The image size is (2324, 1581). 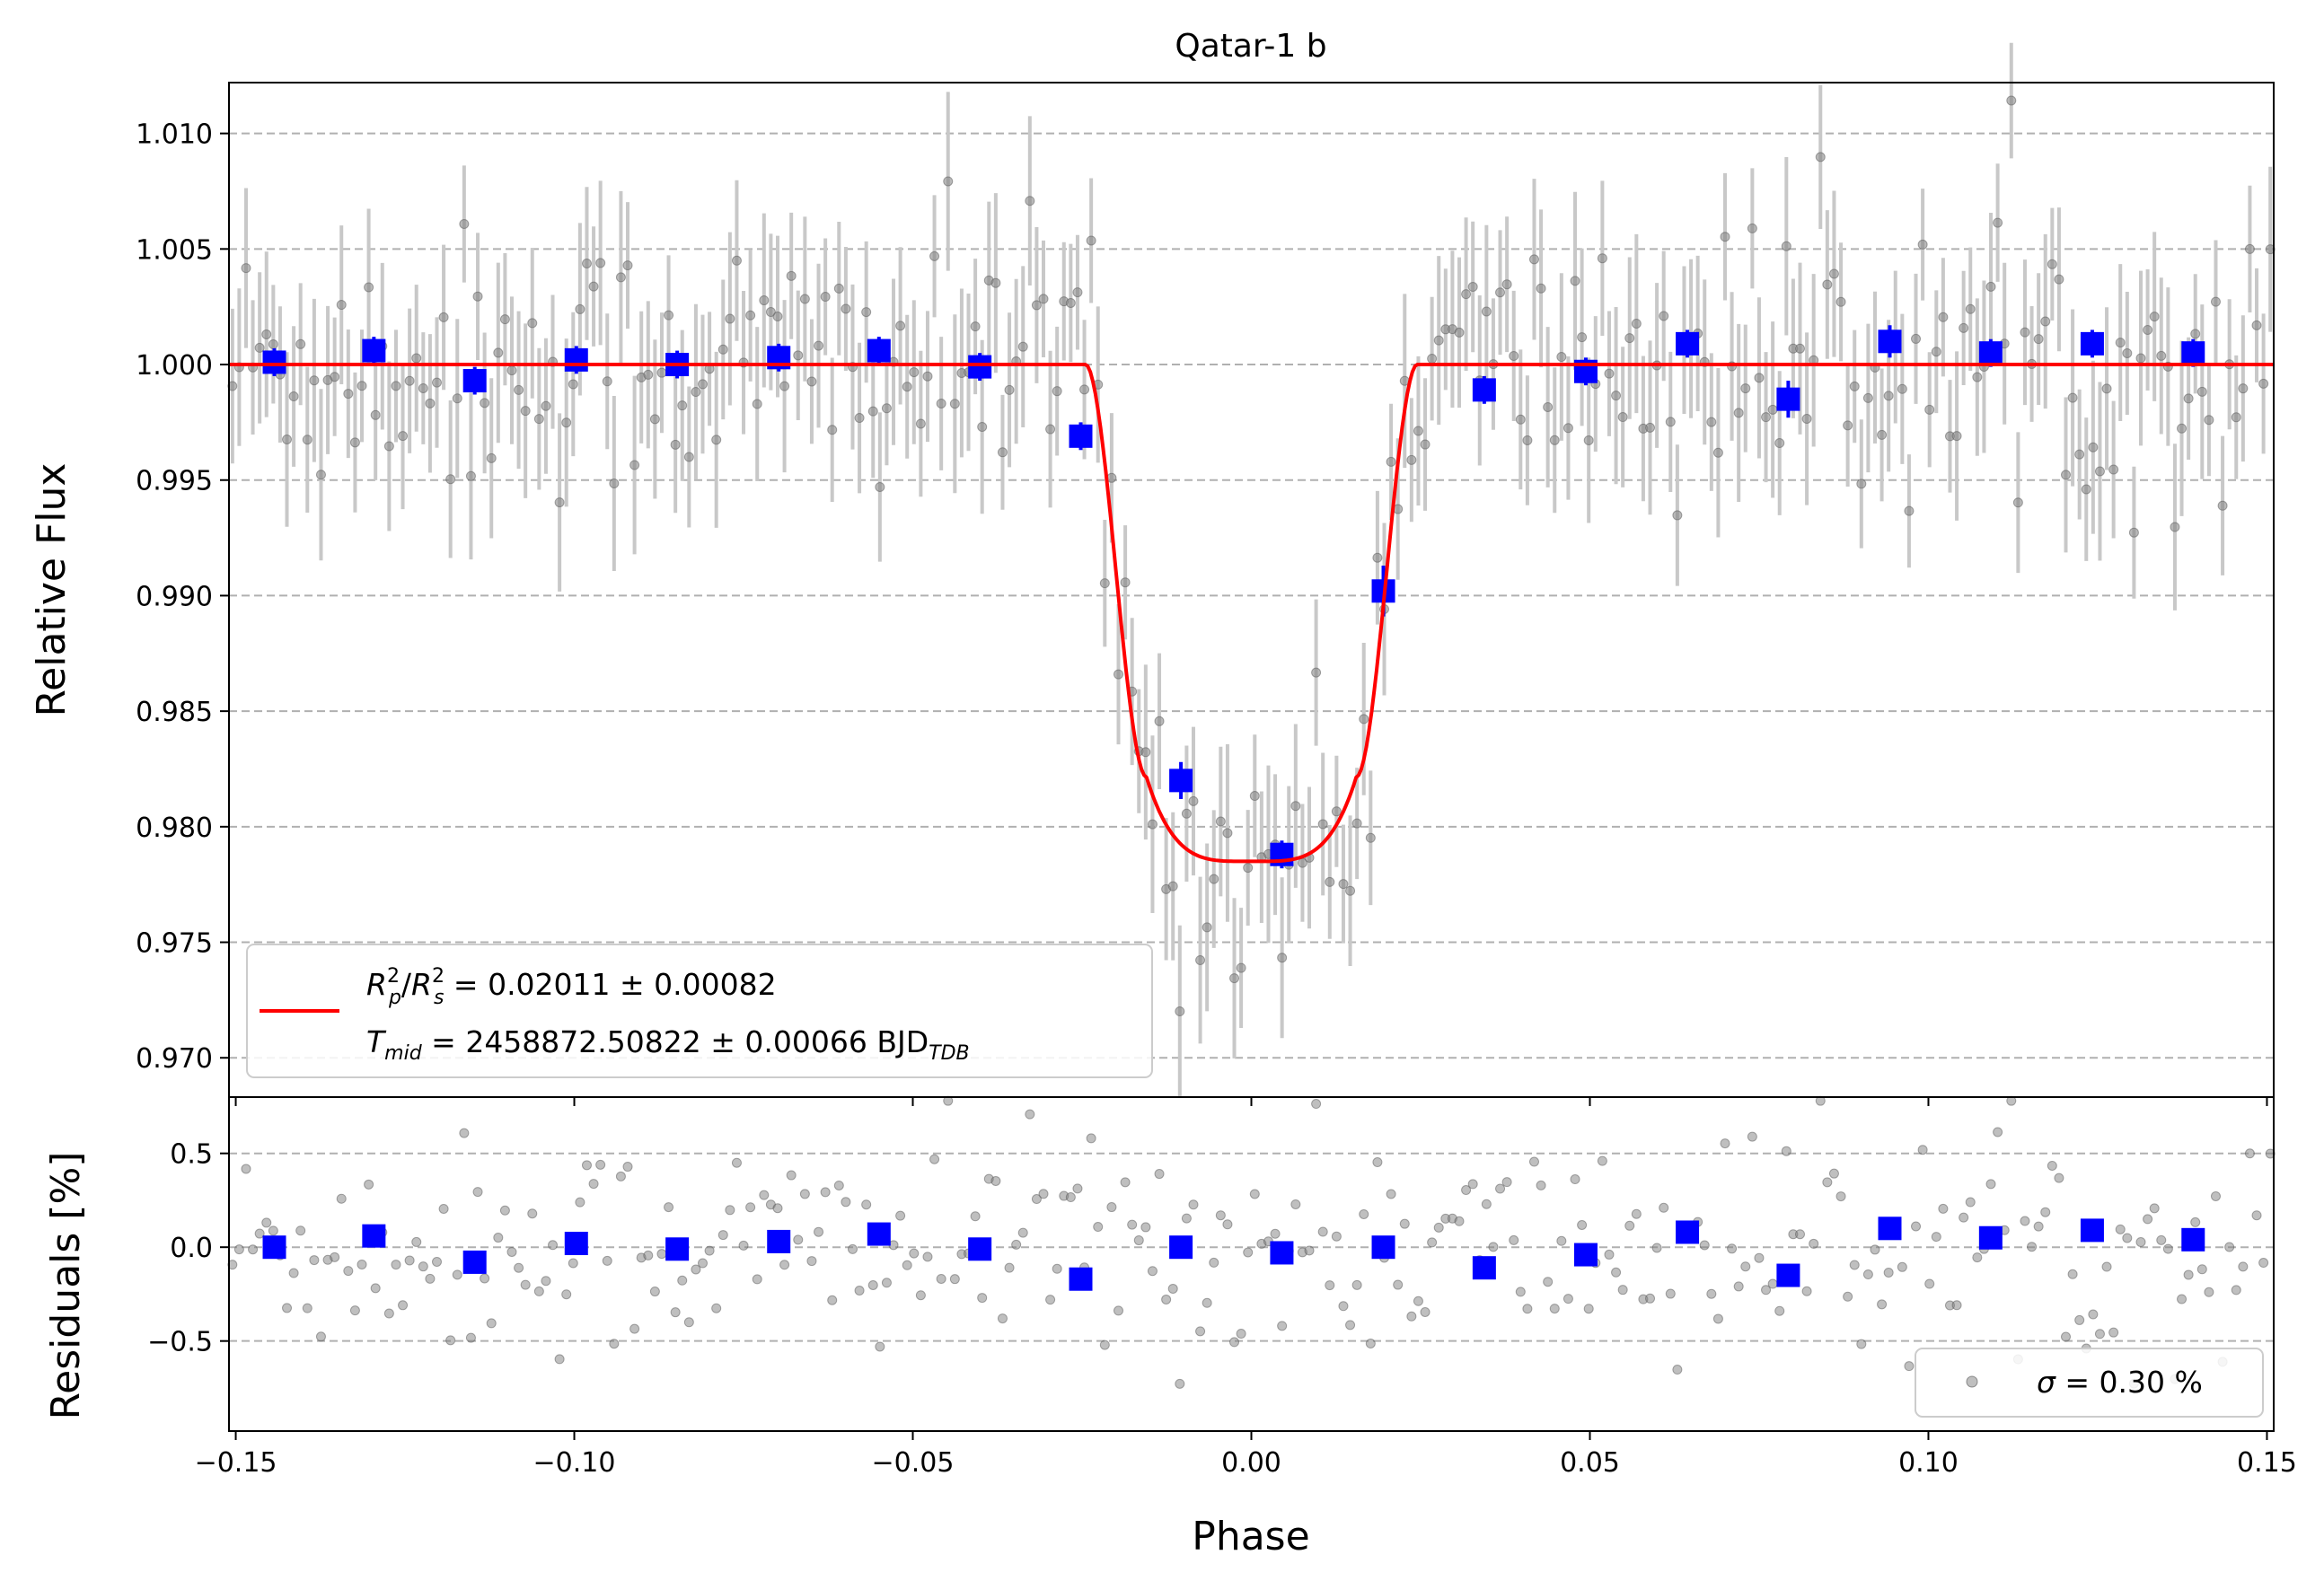 What do you see at coordinates (1251, 1536) in the screenshot?
I see `x-axis-title: Phase` at bounding box center [1251, 1536].